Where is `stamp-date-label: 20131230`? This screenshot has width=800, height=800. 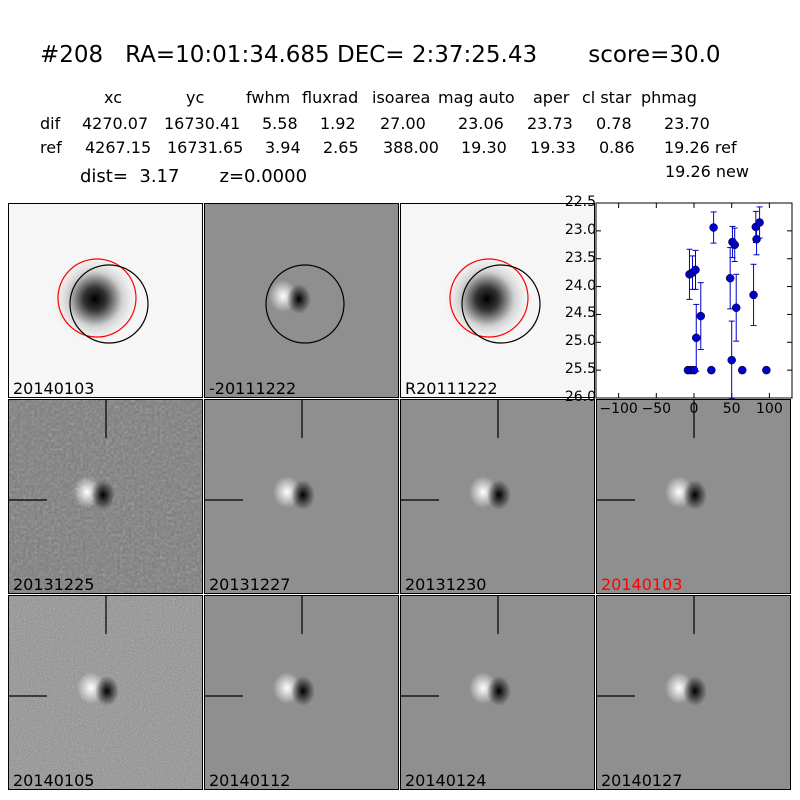 stamp-date-label: 20131230 is located at coordinates (446, 584).